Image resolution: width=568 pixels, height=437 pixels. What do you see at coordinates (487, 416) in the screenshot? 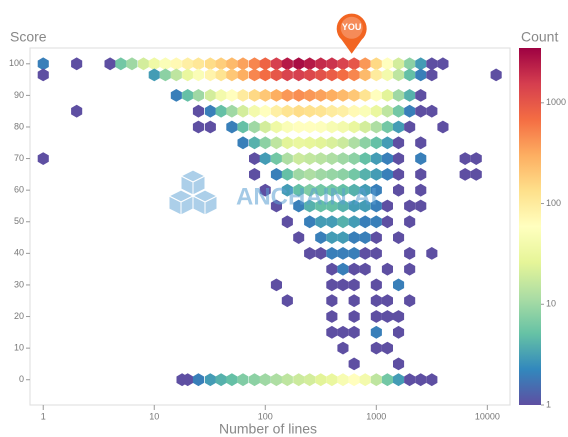
I see `x-tick-label: 10000` at bounding box center [487, 416].